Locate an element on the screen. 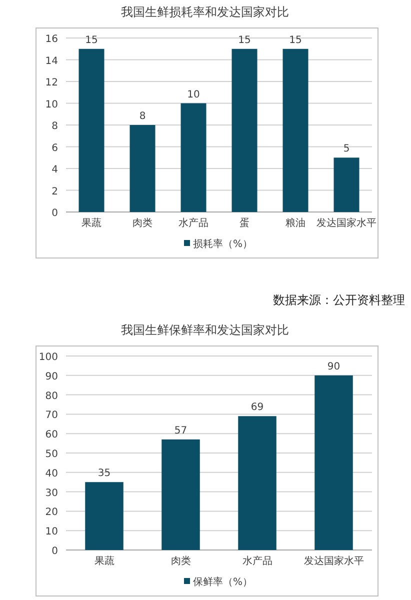 Image resolution: width=411 pixels, height=600 pixels. y-tick-label: 90 is located at coordinates (51, 376).